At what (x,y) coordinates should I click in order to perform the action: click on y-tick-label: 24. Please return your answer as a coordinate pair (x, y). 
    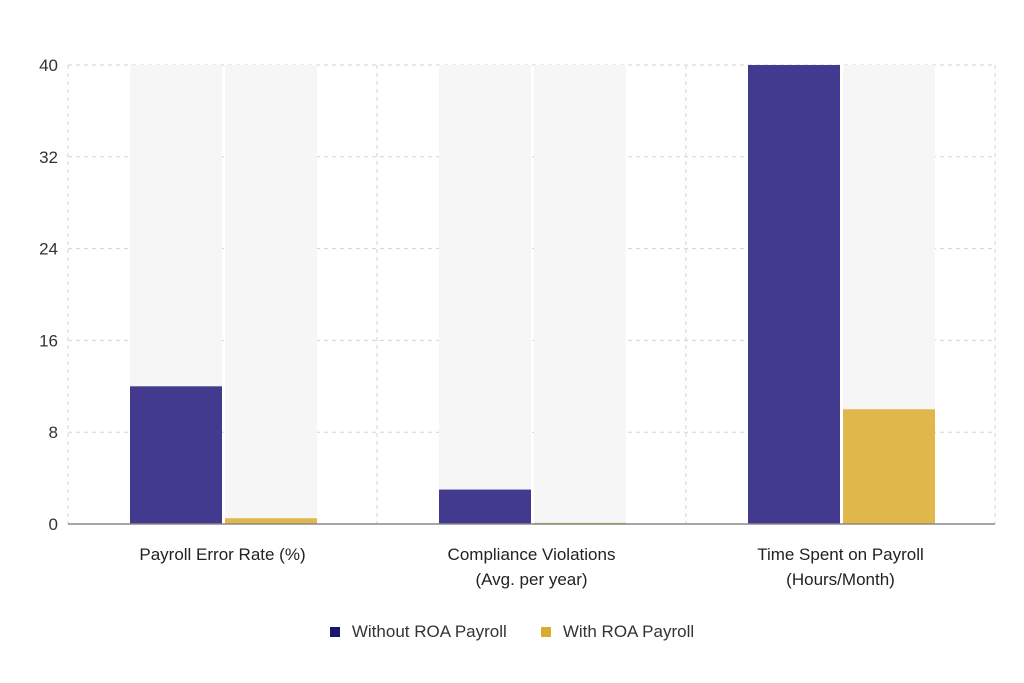
    Looking at the image, I should click on (48, 249).